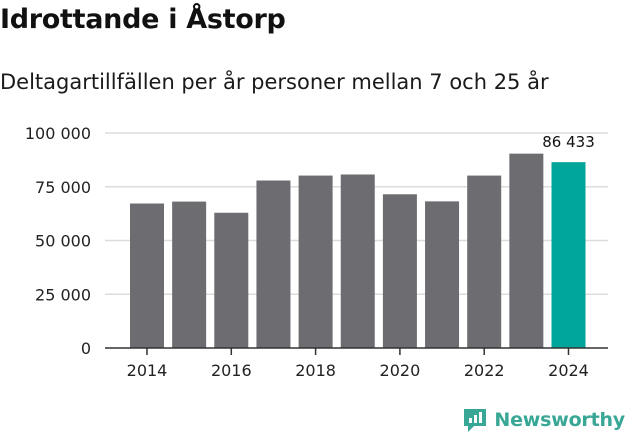 The width and height of the screenshot is (631, 439). I want to click on brand-logo: Newsworthy, so click(543, 420).